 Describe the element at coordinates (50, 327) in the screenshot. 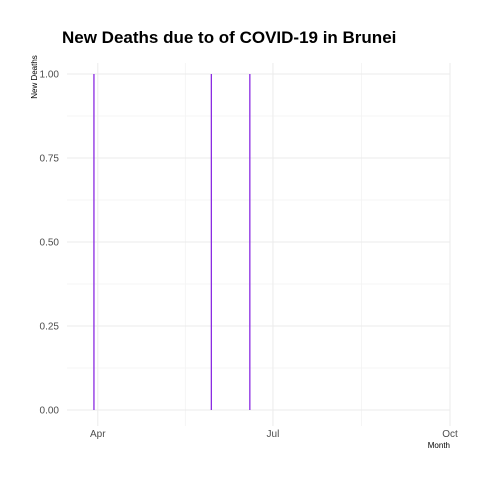

I see `y-tick-label: 0.25` at that location.